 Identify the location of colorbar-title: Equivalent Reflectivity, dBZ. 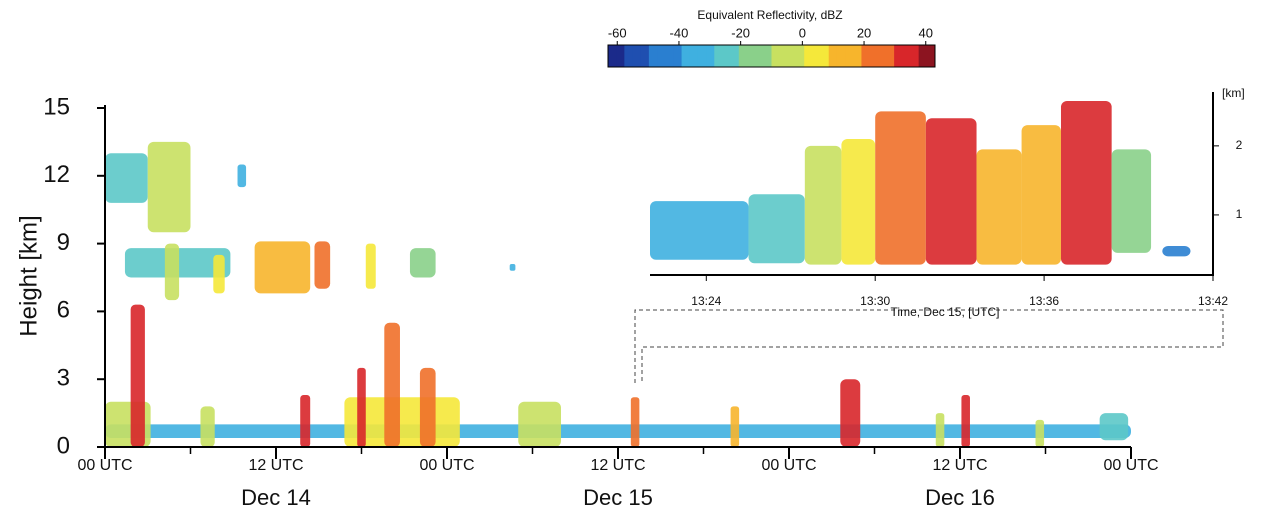
(769, 15).